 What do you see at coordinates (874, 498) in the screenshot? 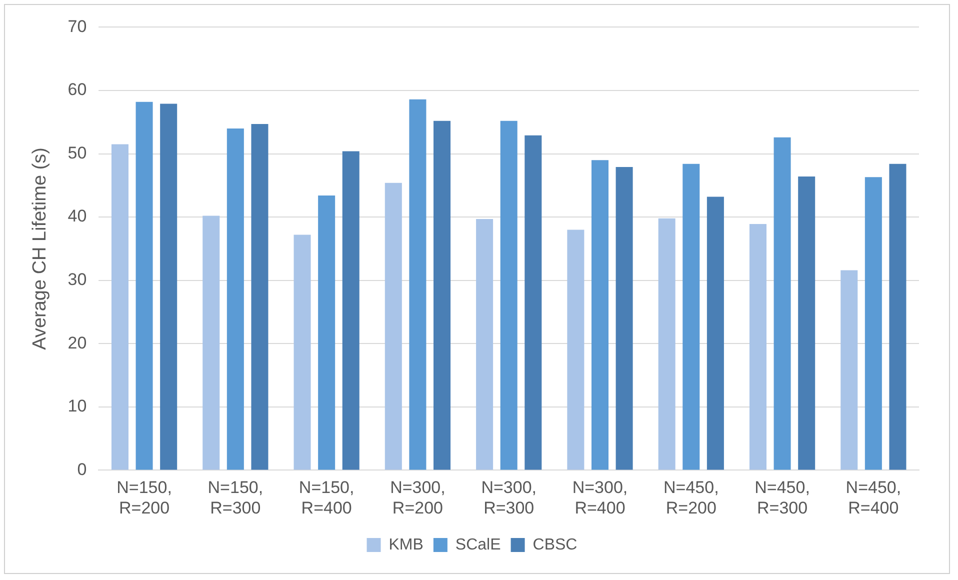
I see `x-tick-label: N=450, R=400` at bounding box center [874, 498].